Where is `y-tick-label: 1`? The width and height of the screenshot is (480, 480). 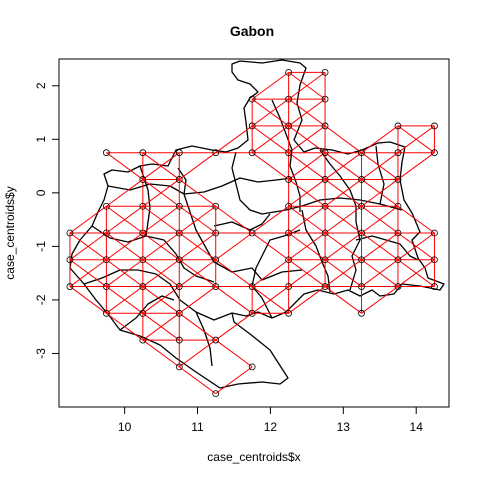
y-tick-label: 1 is located at coordinates (41, 139).